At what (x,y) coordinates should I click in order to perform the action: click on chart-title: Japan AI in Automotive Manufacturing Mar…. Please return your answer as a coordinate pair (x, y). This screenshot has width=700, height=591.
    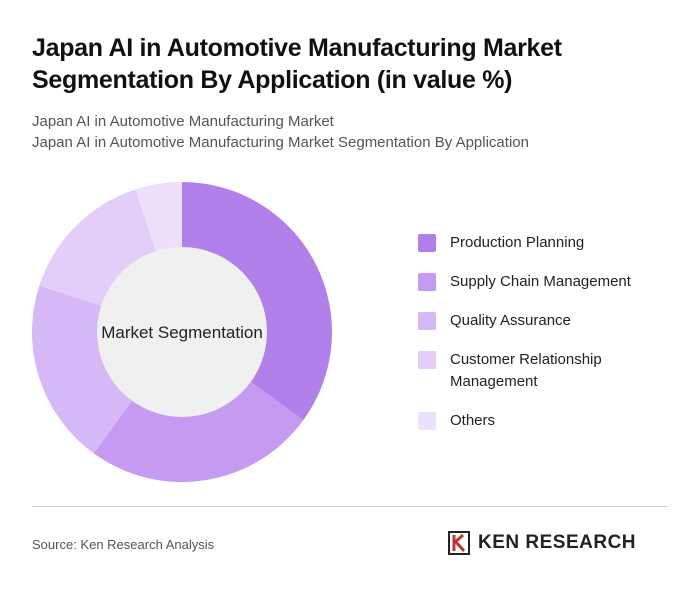
    Looking at the image, I should click on (297, 64).